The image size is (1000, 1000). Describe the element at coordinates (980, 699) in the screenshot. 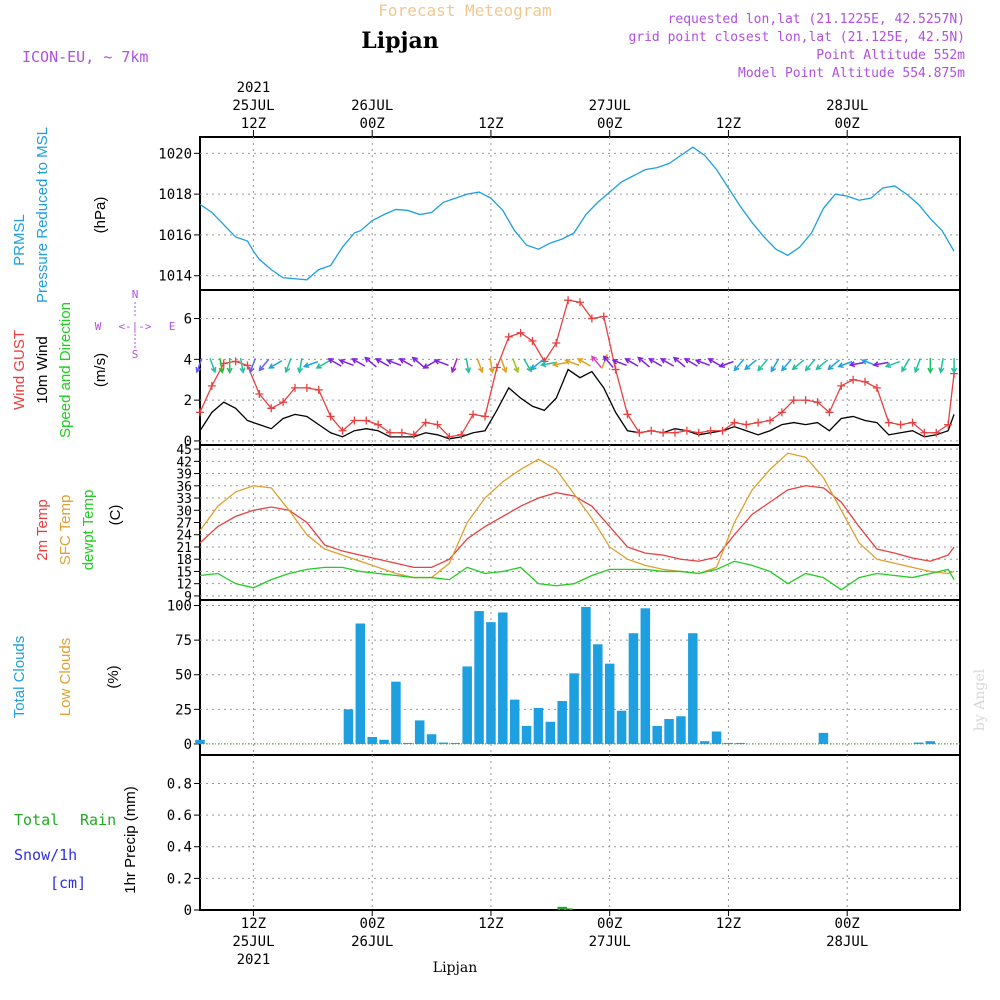

I see `credit-watermark: by Angel` at that location.